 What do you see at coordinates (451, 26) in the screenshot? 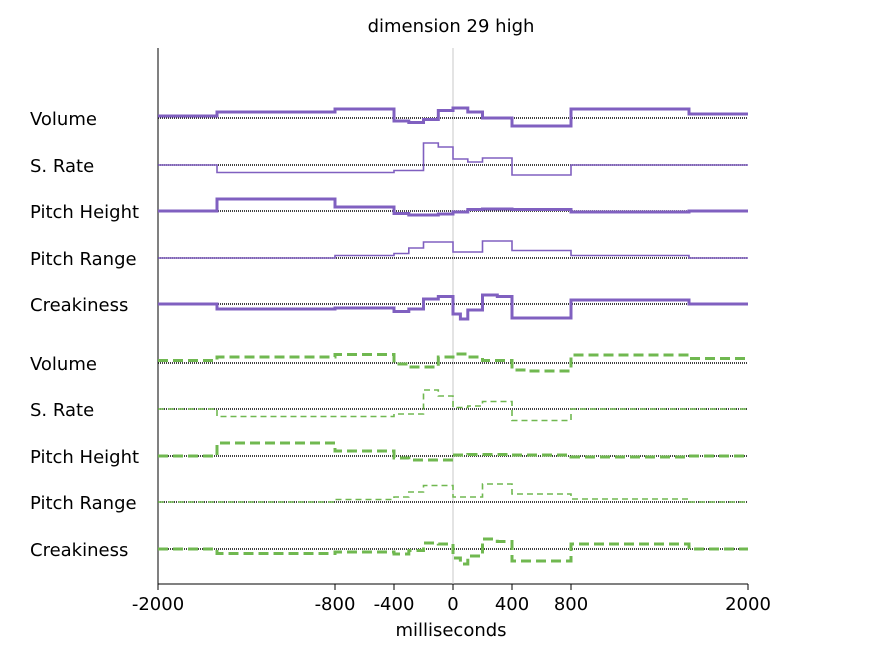
I see `chart-title: dimension 29 high` at bounding box center [451, 26].